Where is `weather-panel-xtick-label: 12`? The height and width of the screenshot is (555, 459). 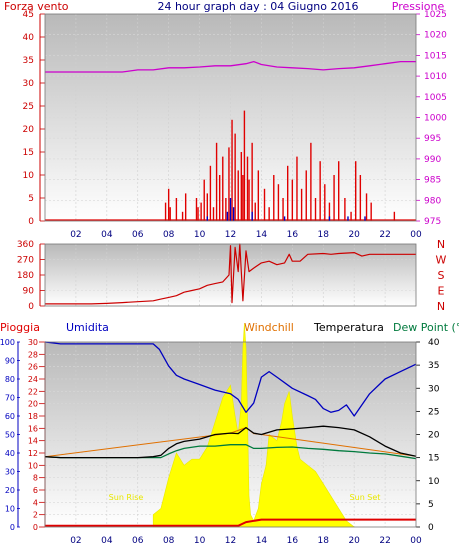 weather-panel-xtick-label: 12 is located at coordinates (230, 541).